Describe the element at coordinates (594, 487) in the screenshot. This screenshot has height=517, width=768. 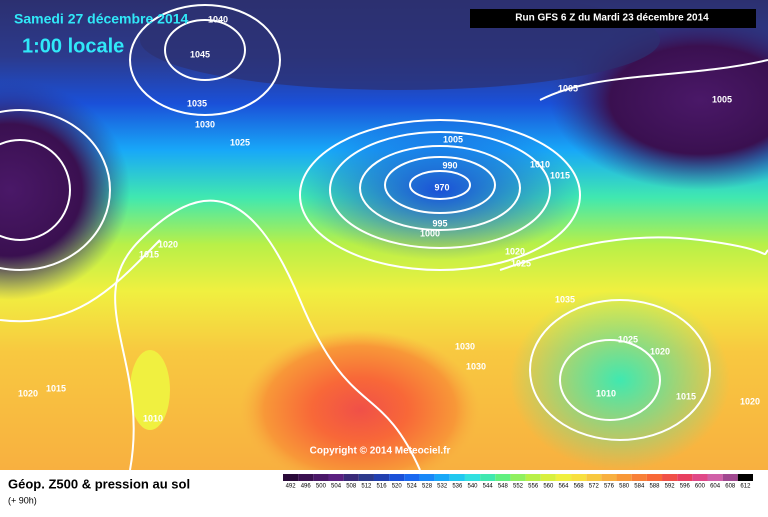
I see `colorbar-label: 572` at that location.